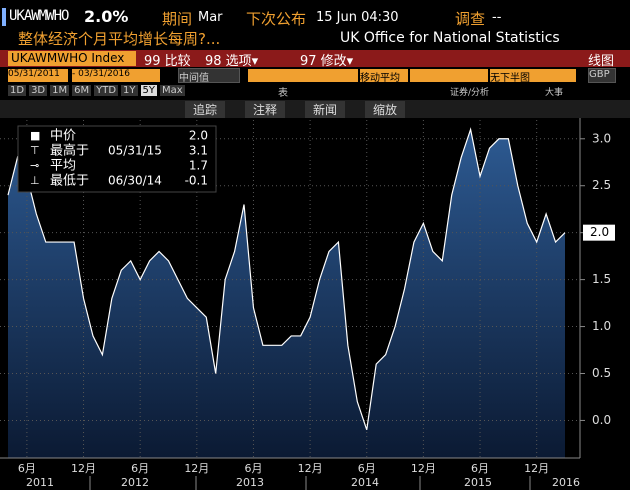  What do you see at coordinates (63, 136) in the screenshot?
I see `legend-label: 中价` at bounding box center [63, 136].